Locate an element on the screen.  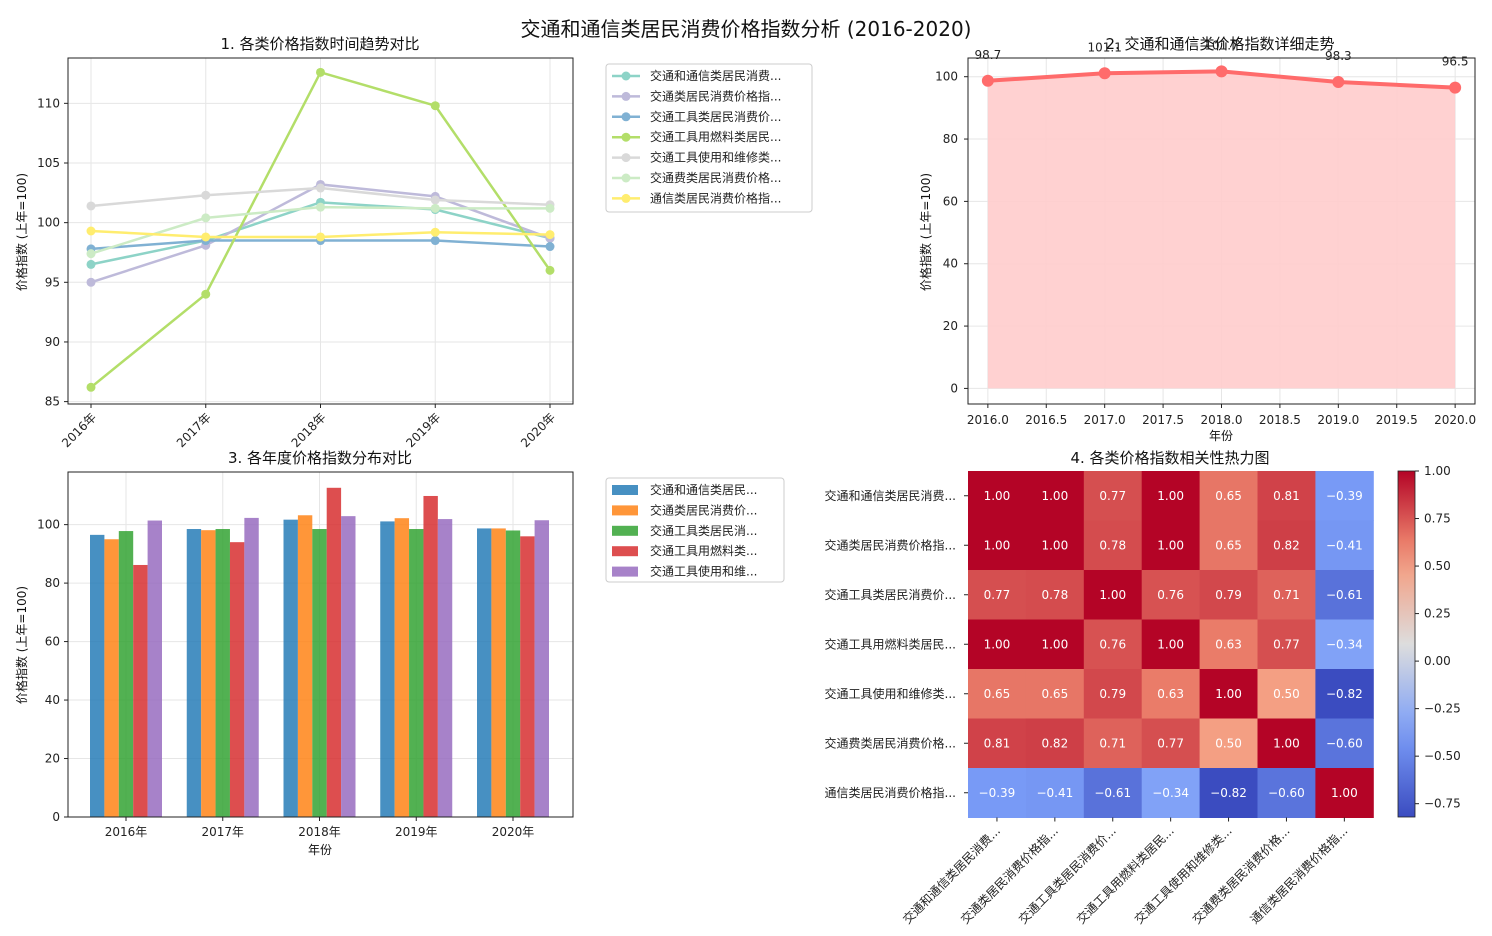
line-chart-xtick-label: 2016年 is located at coordinates (79, 430).